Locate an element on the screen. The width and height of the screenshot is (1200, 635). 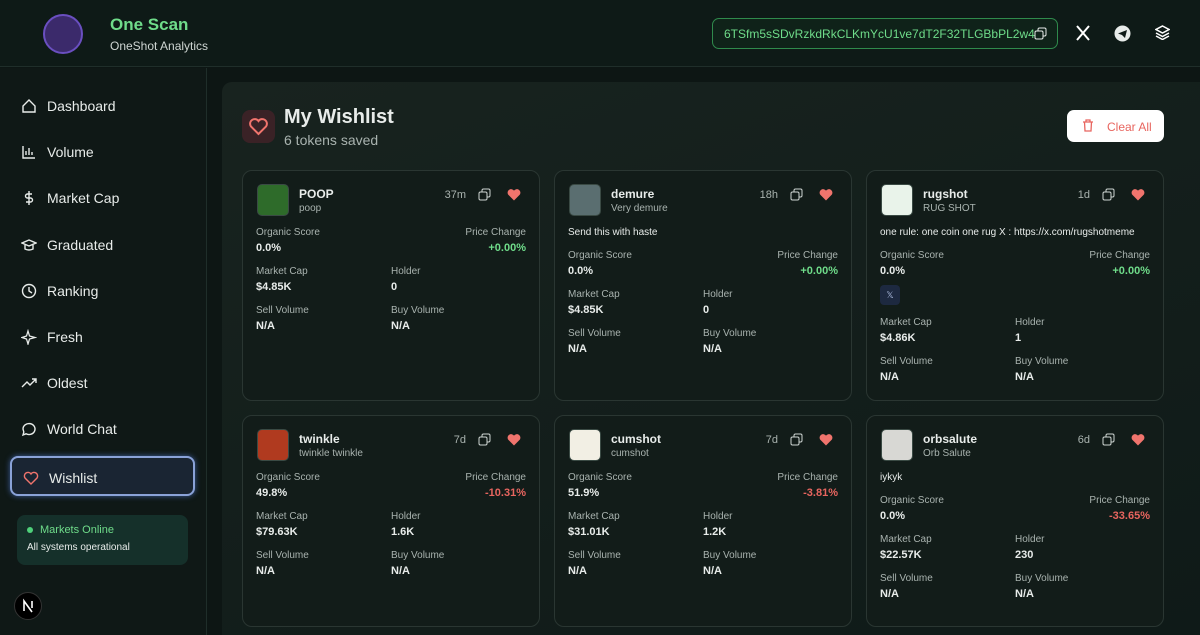
clear-all-button: Clear All is located at coordinates (1115, 126).